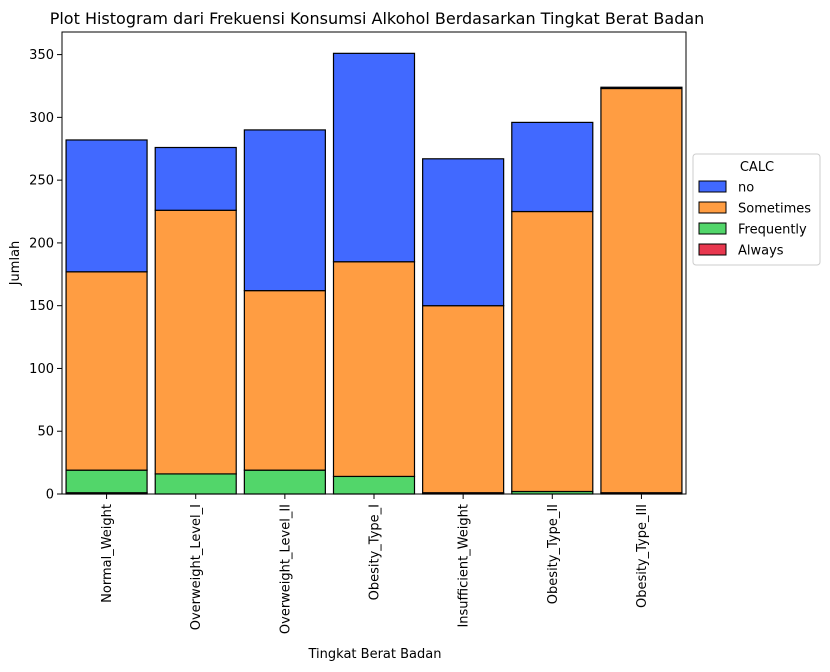  I want to click on legend-label-always: Always, so click(761, 251).